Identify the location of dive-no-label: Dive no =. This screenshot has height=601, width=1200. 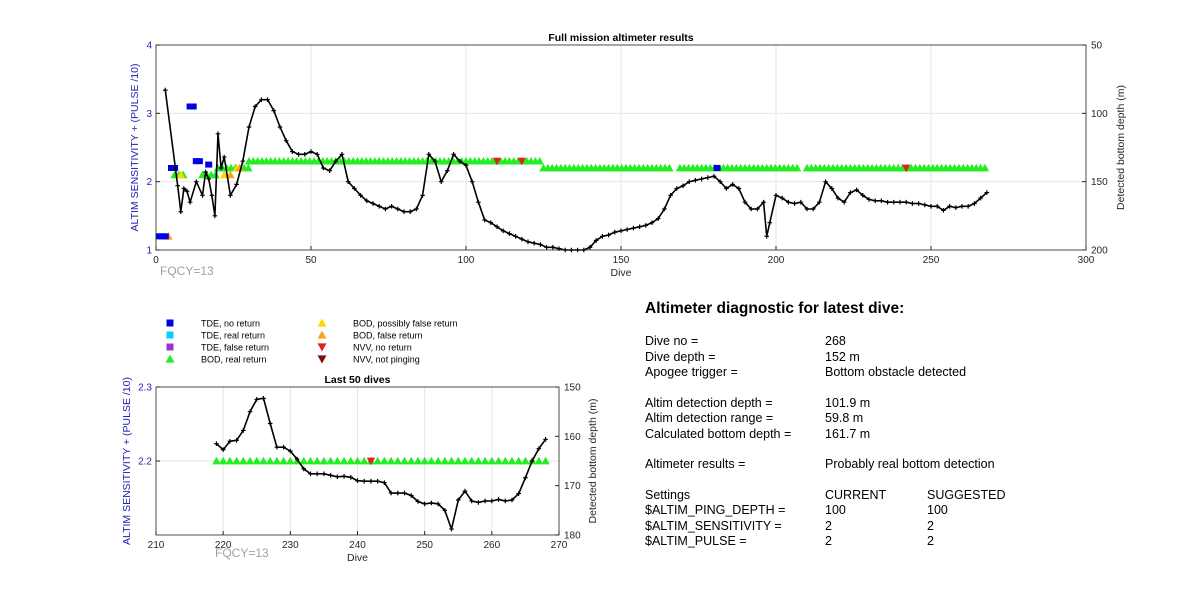
(672, 341).